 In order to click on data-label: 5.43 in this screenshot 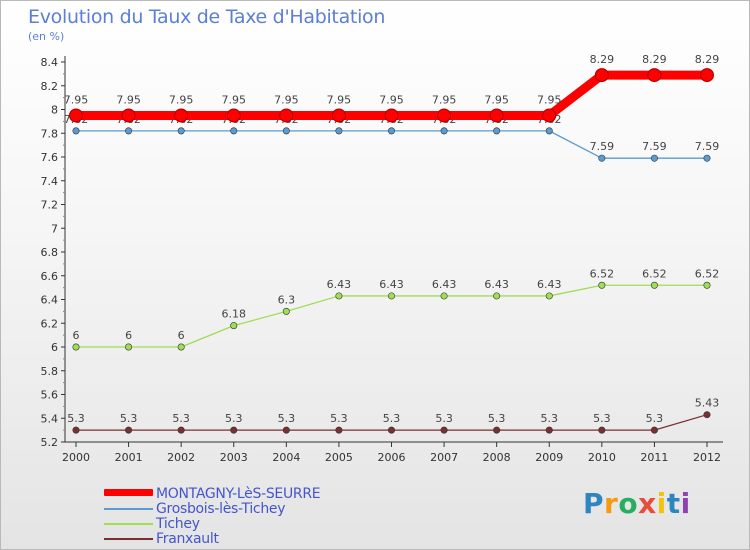, I will do `click(707, 403)`.